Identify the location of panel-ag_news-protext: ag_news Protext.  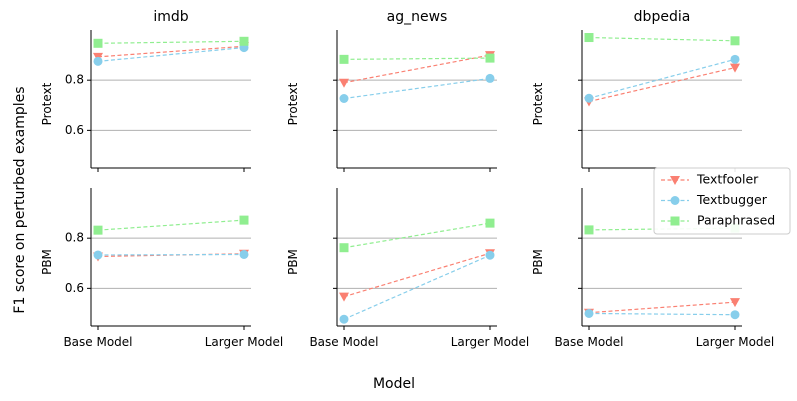
(391, 90).